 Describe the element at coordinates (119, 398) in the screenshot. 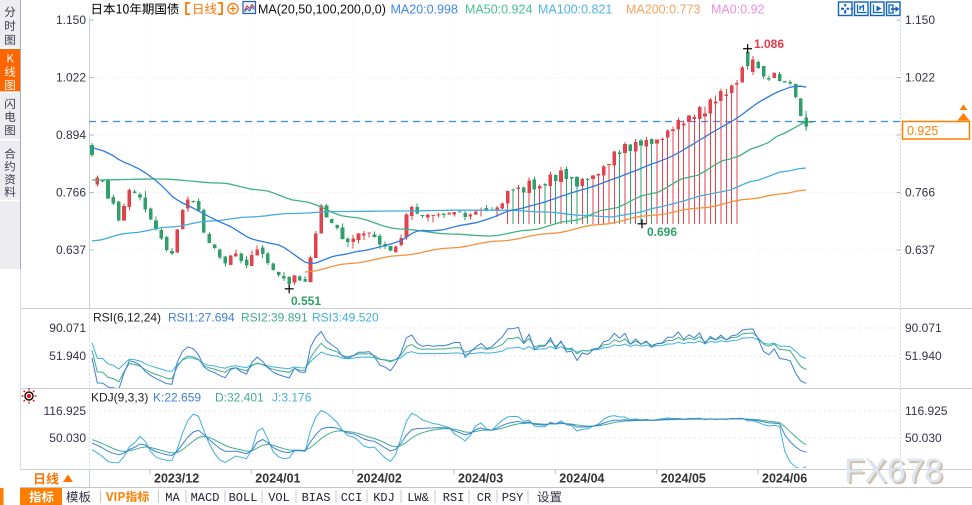

I see `svg-text: KDJ(9,3,3)` at that location.